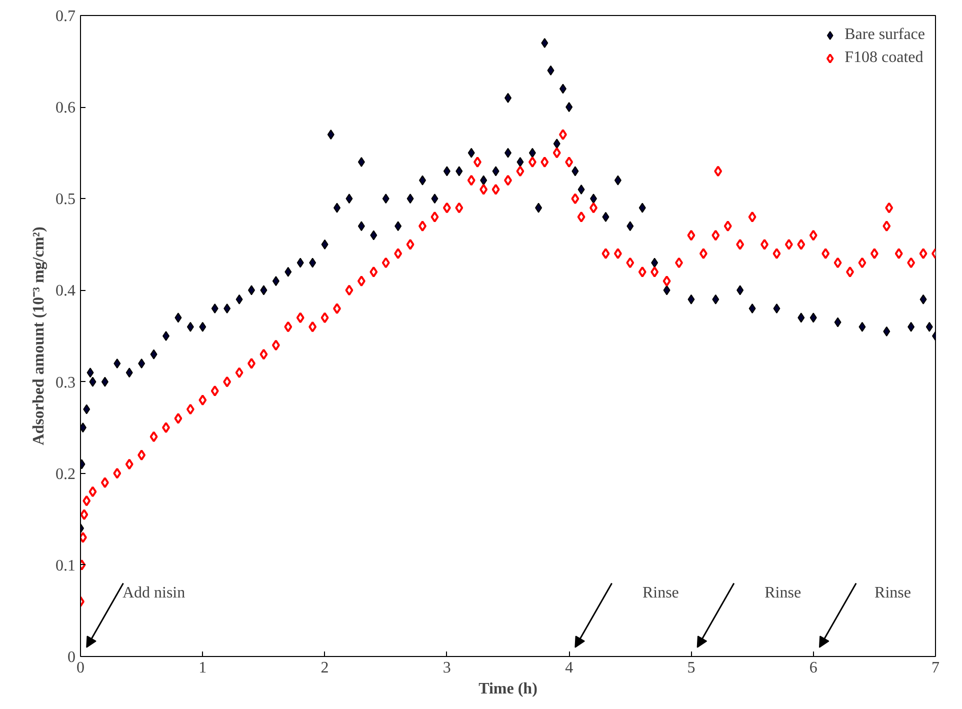  I want to click on legend-label: F108 coated, so click(884, 58).